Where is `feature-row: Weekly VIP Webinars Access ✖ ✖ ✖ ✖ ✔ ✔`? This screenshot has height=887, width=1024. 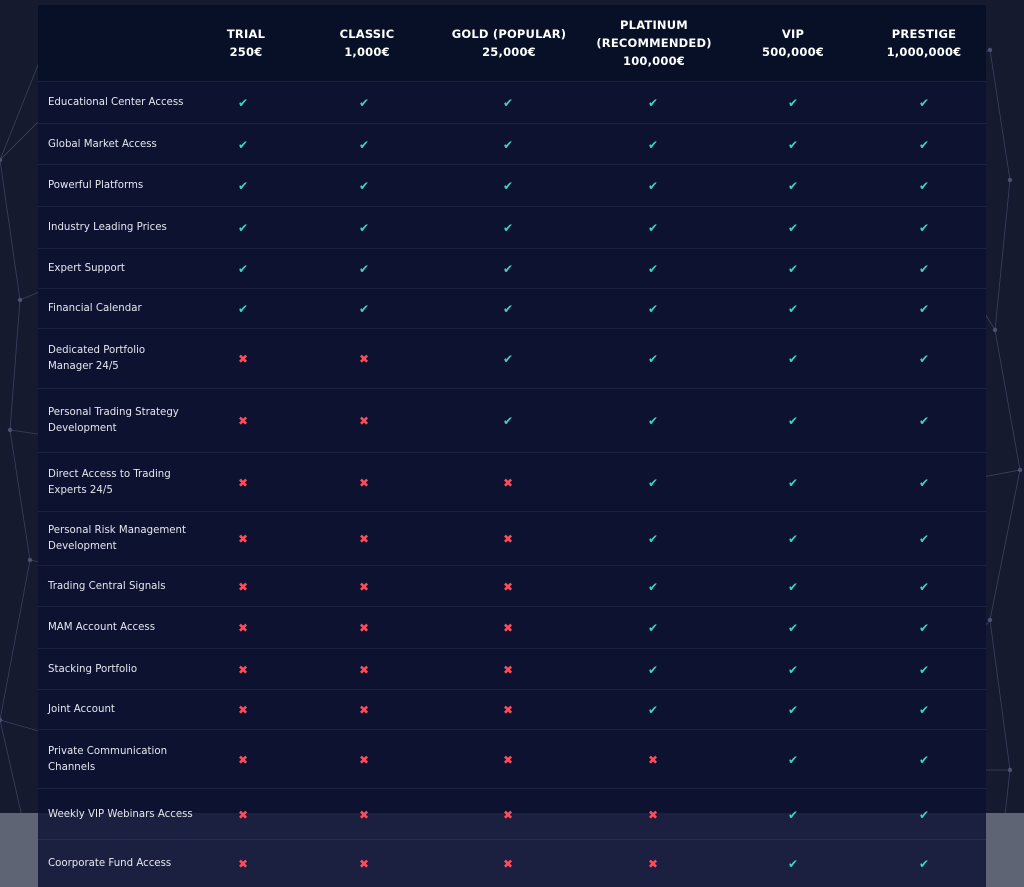
feature-row: Weekly VIP Webinars Access ✖ ✖ ✖ ✖ ✔ ✔ is located at coordinates (512, 814).